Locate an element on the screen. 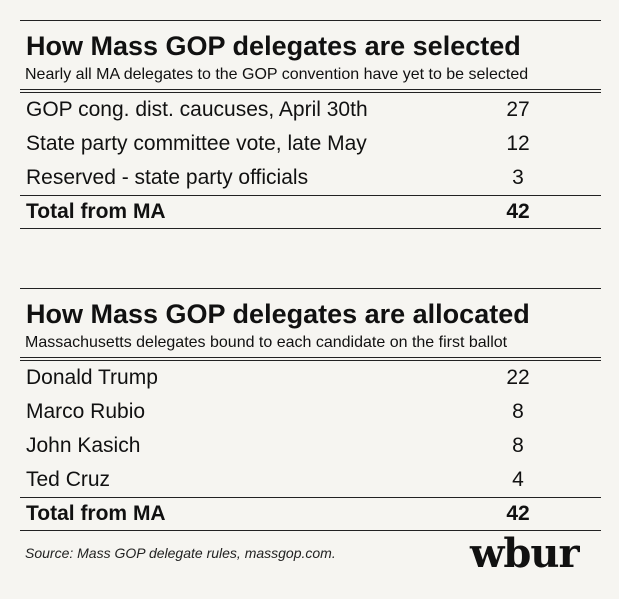 The image size is (619, 599). table-row: Reserved - state party officials 3 is located at coordinates (310, 178).